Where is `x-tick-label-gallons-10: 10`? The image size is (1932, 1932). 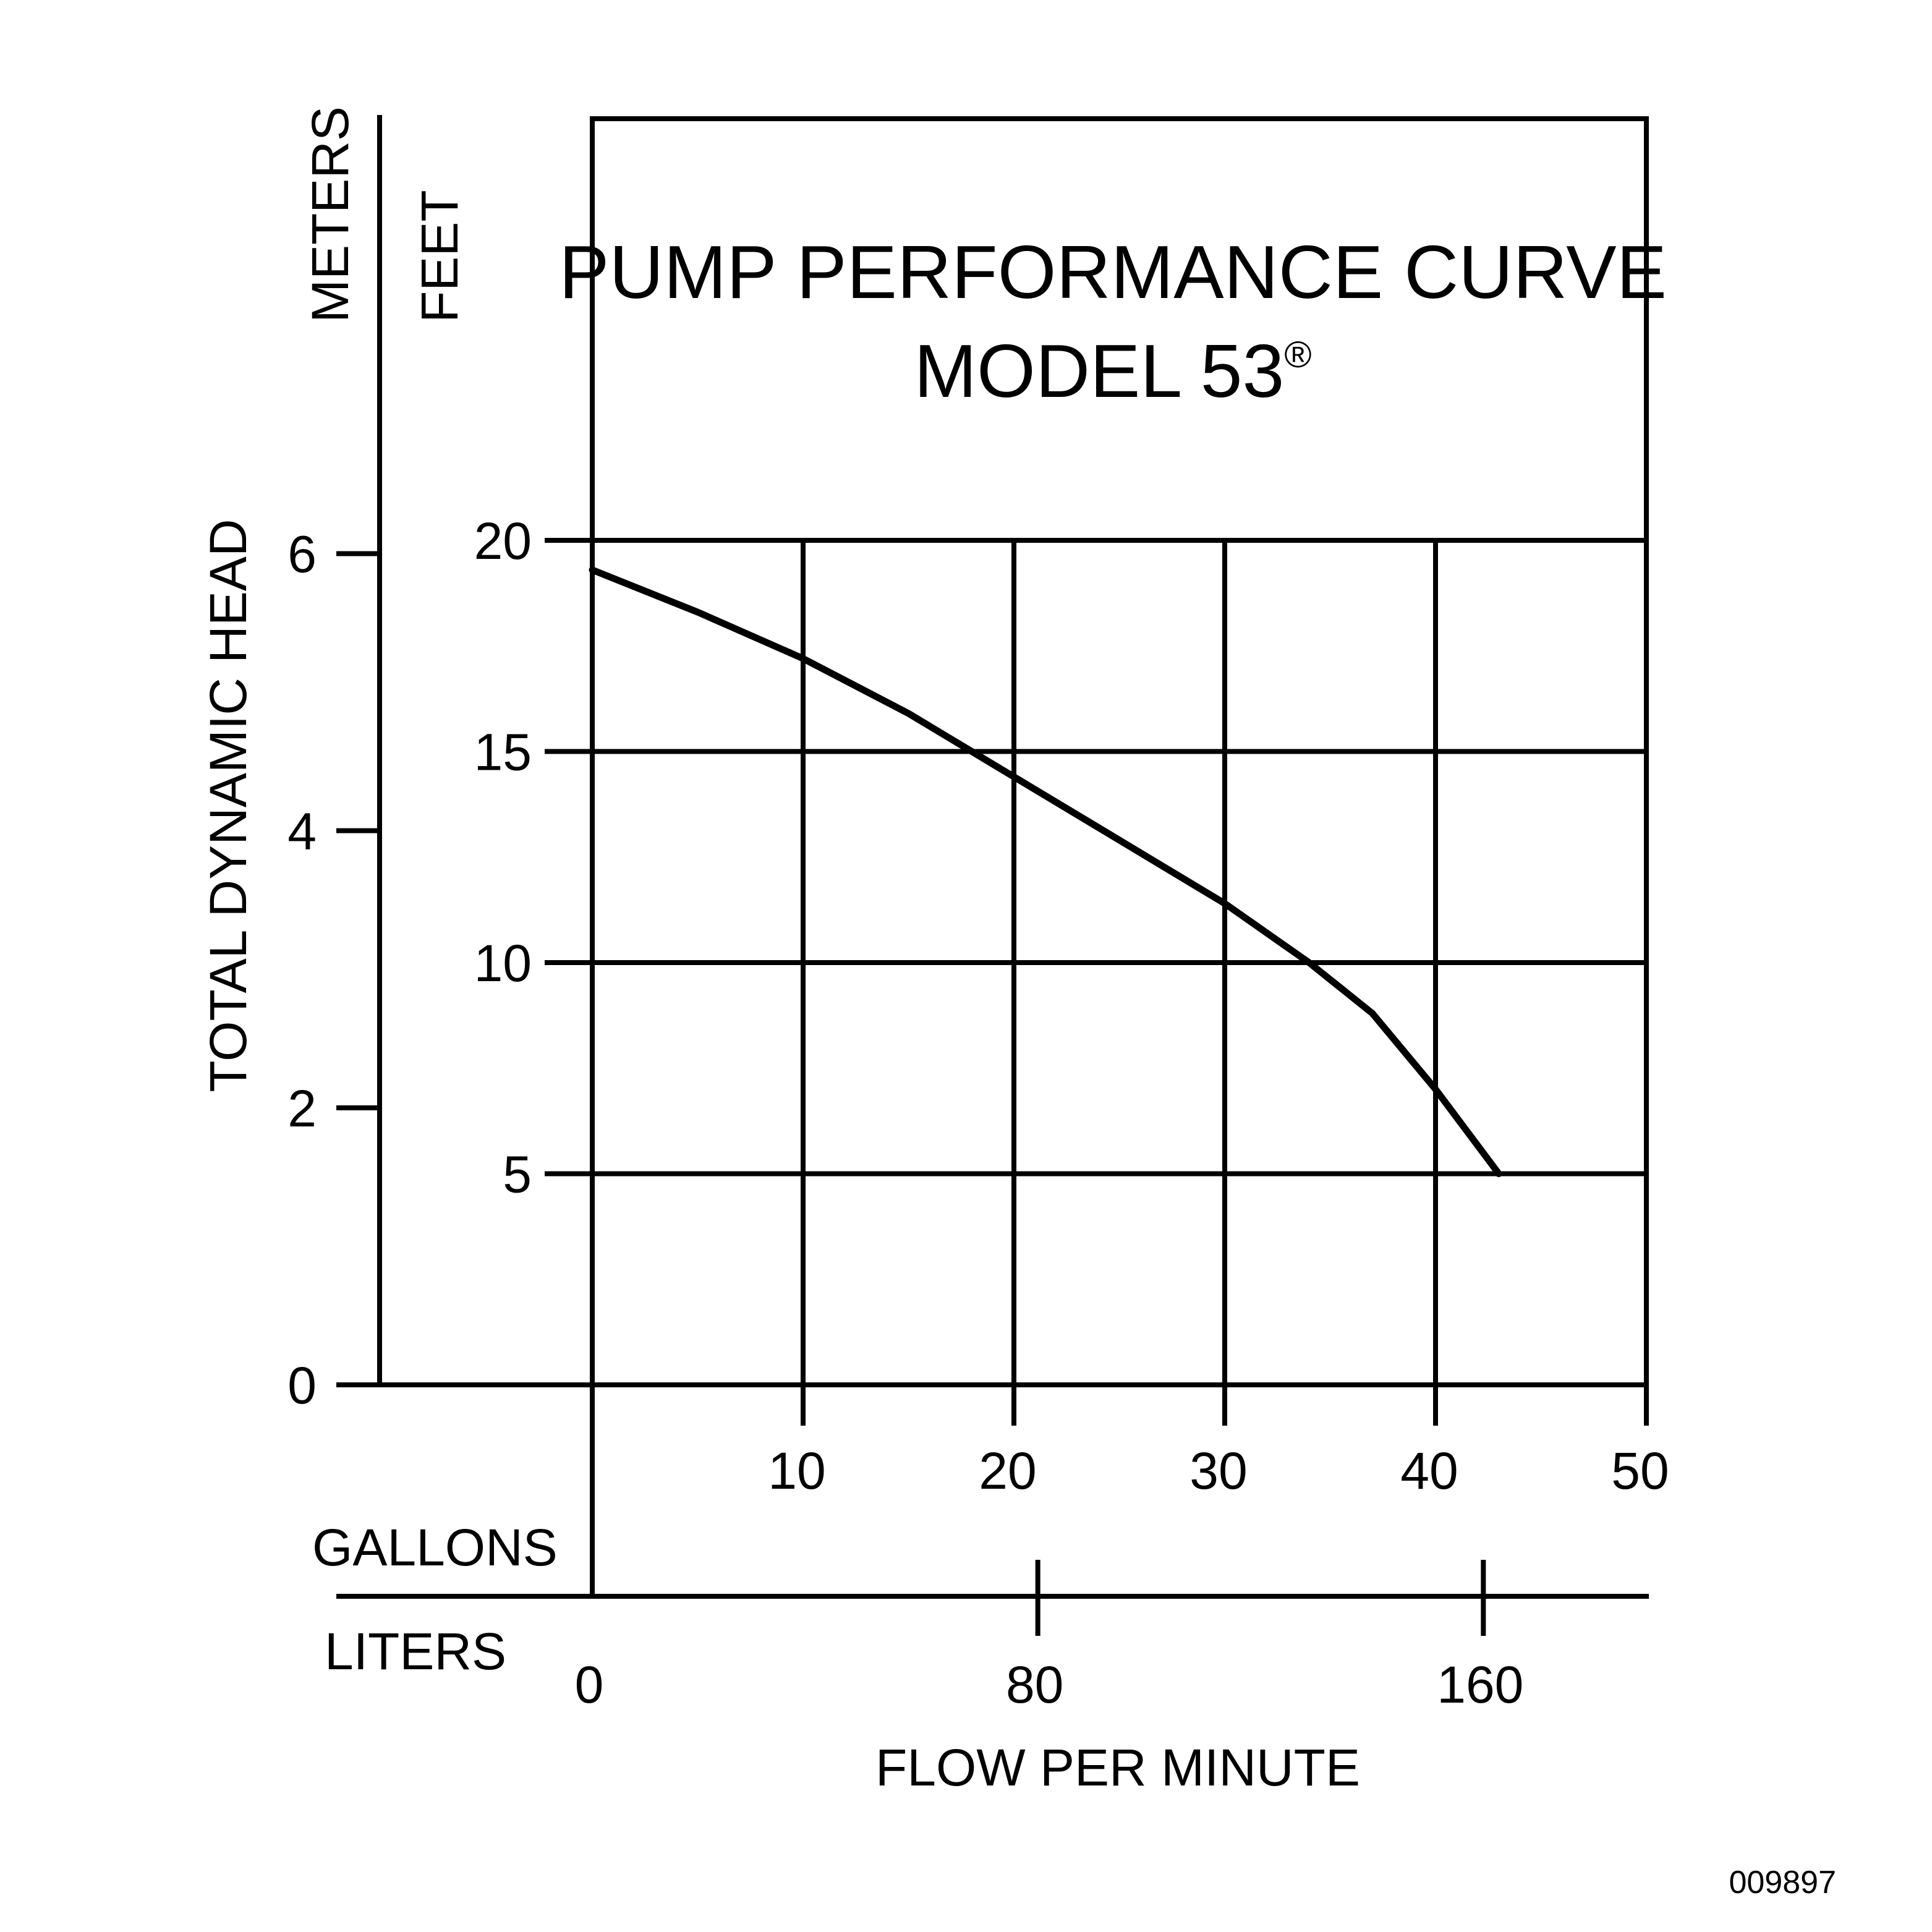 x-tick-label-gallons-10: 10 is located at coordinates (796, 1471).